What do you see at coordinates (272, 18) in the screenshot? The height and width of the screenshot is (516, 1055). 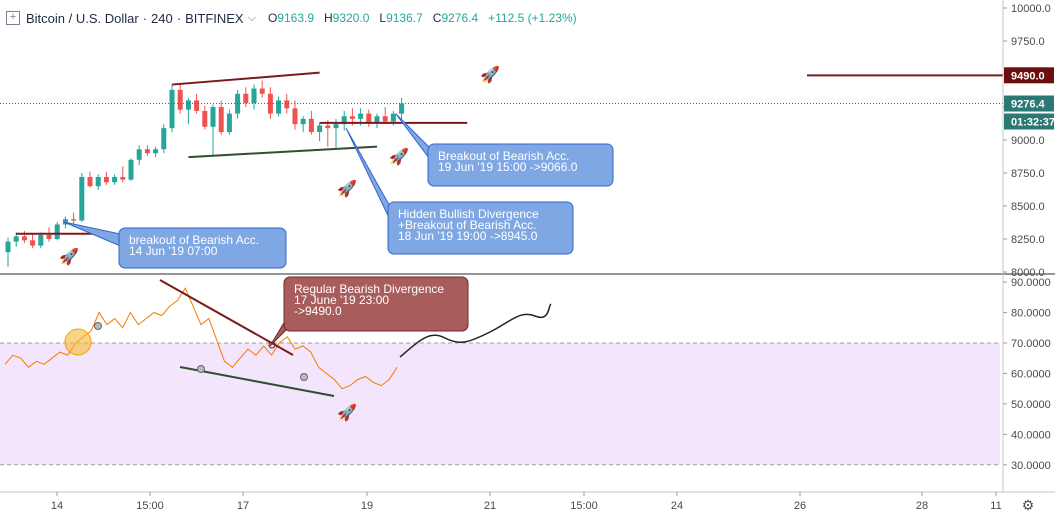 I see `open-key: O` at bounding box center [272, 18].